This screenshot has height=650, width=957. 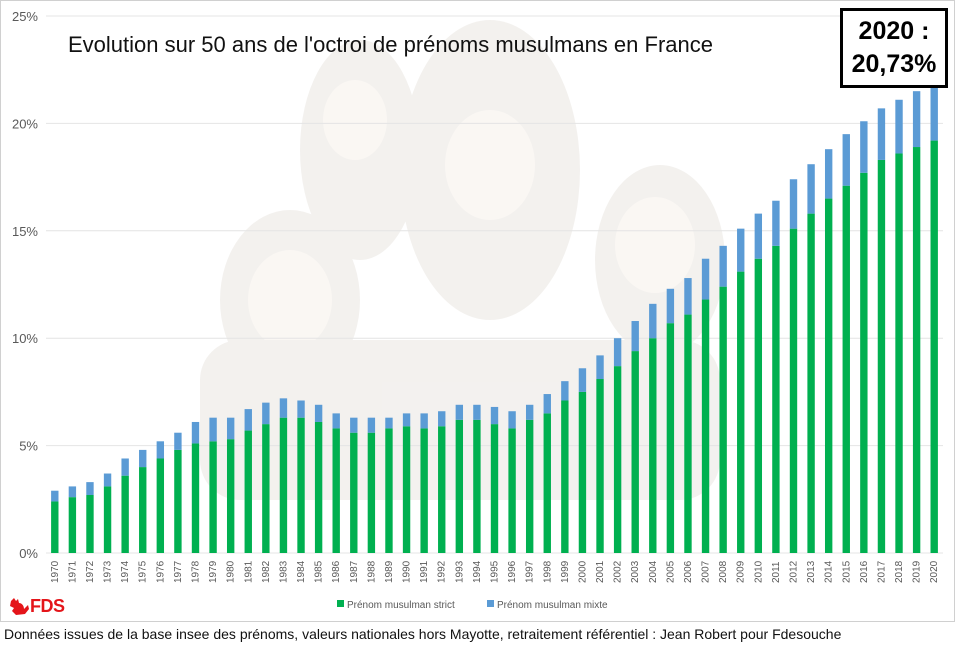 I want to click on legend-label-strict: Prénom musulman strict, so click(x=401, y=605).